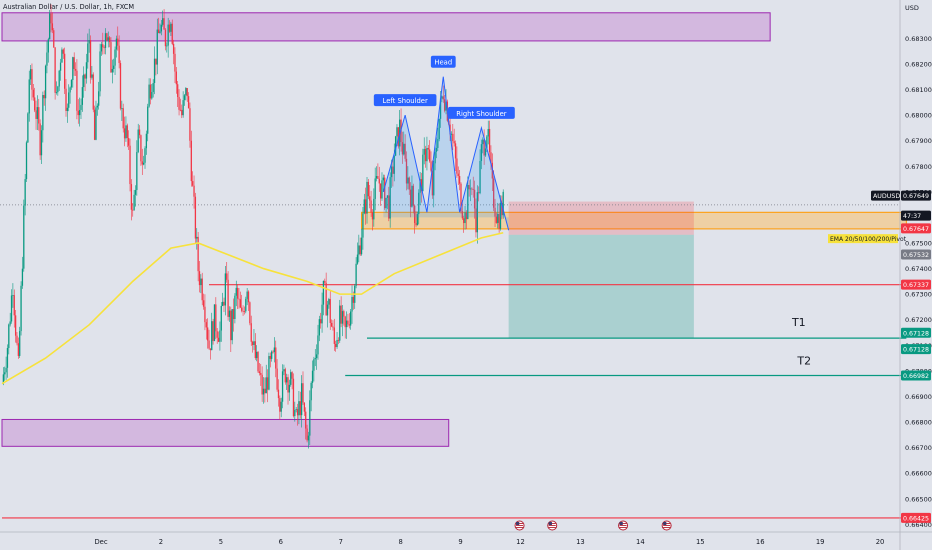 This screenshot has height=550, width=932. Describe the element at coordinates (552, 525) in the screenshot. I see `us-flag-event-icon` at that location.